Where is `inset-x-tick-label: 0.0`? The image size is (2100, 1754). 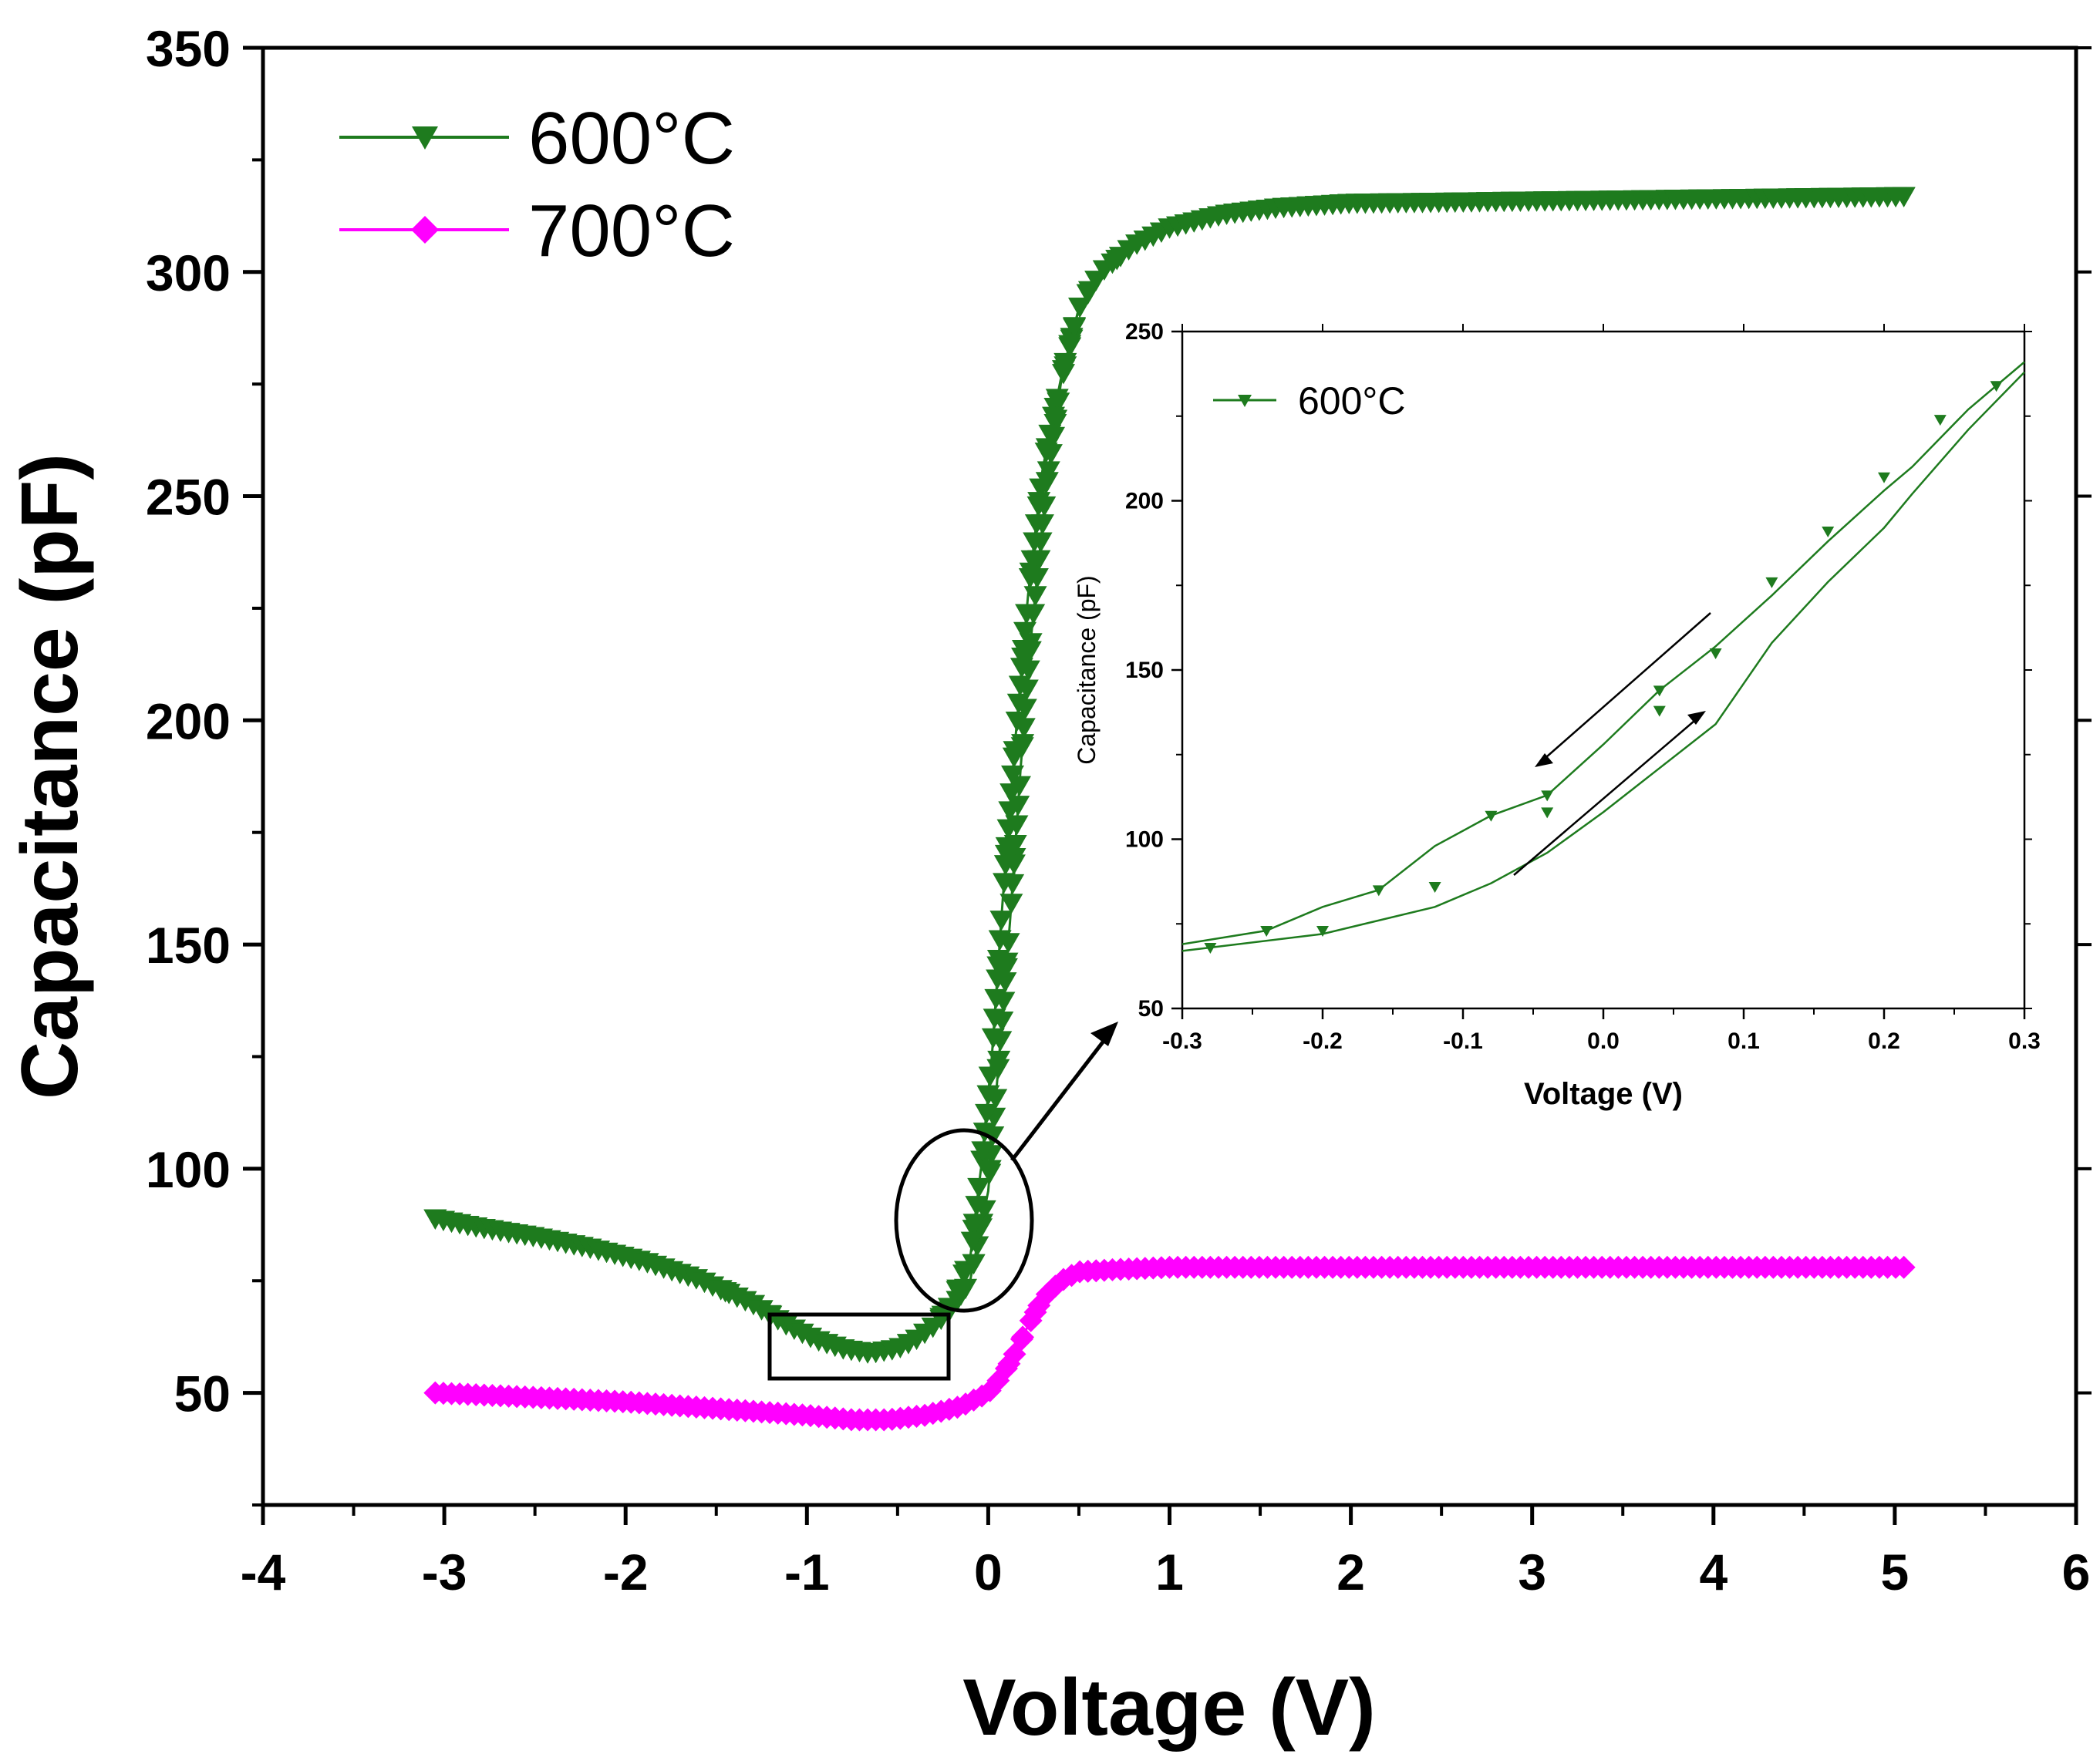
inset-x-tick-label: 0.0 is located at coordinates (1603, 1041).